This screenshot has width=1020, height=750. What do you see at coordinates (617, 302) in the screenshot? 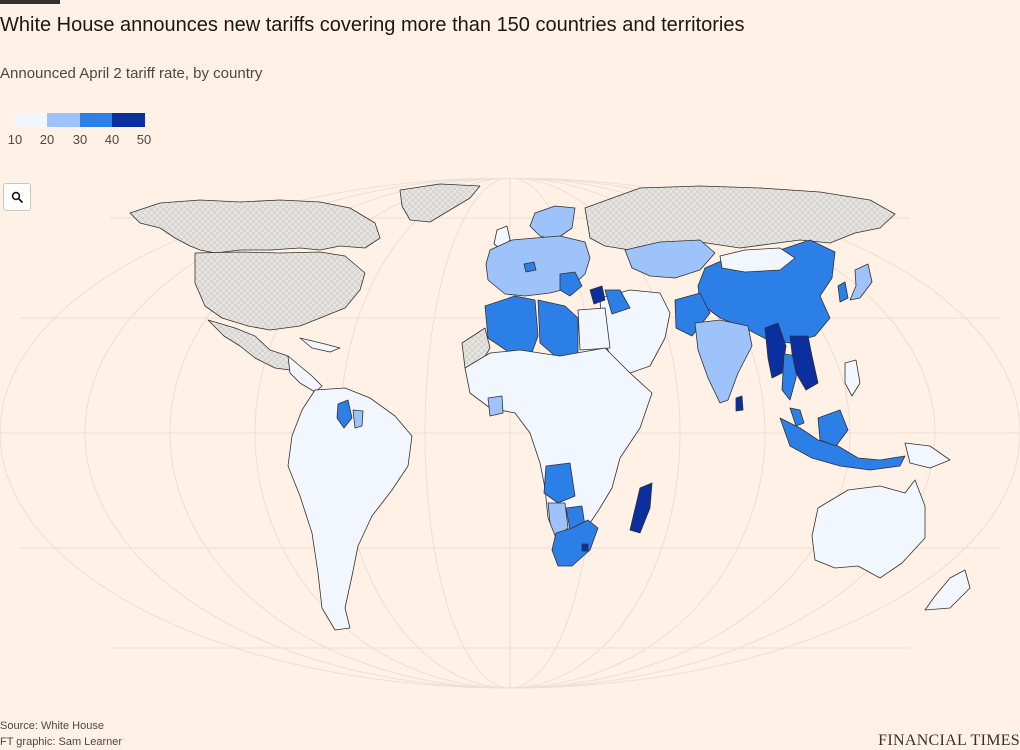
I see `region-iraq` at bounding box center [617, 302].